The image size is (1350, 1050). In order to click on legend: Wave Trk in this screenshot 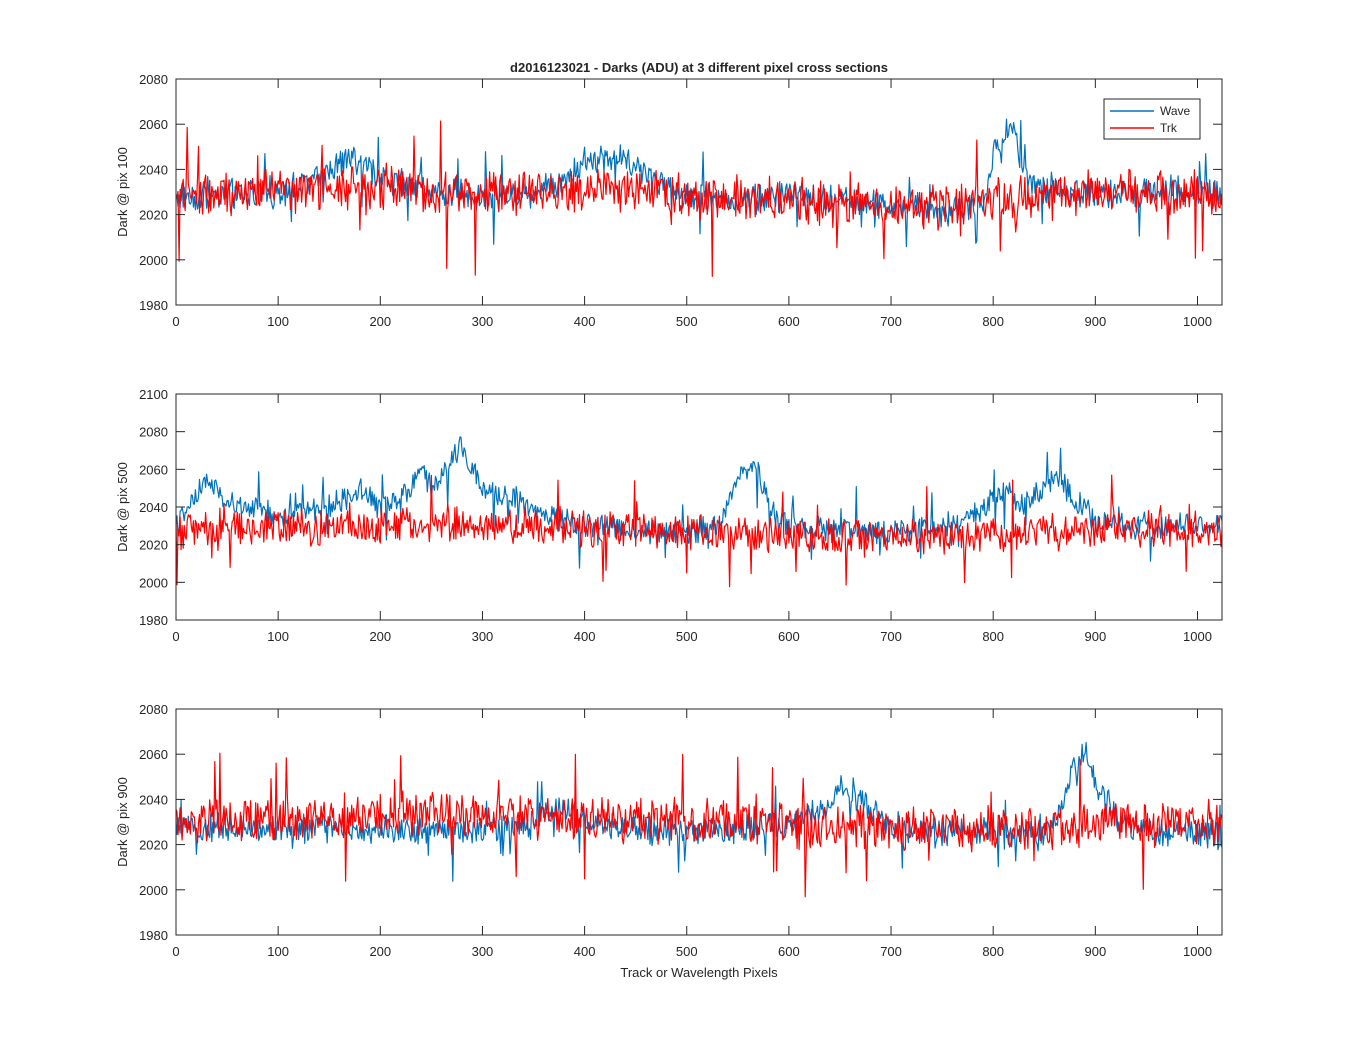, I will do `click(1152, 119)`.